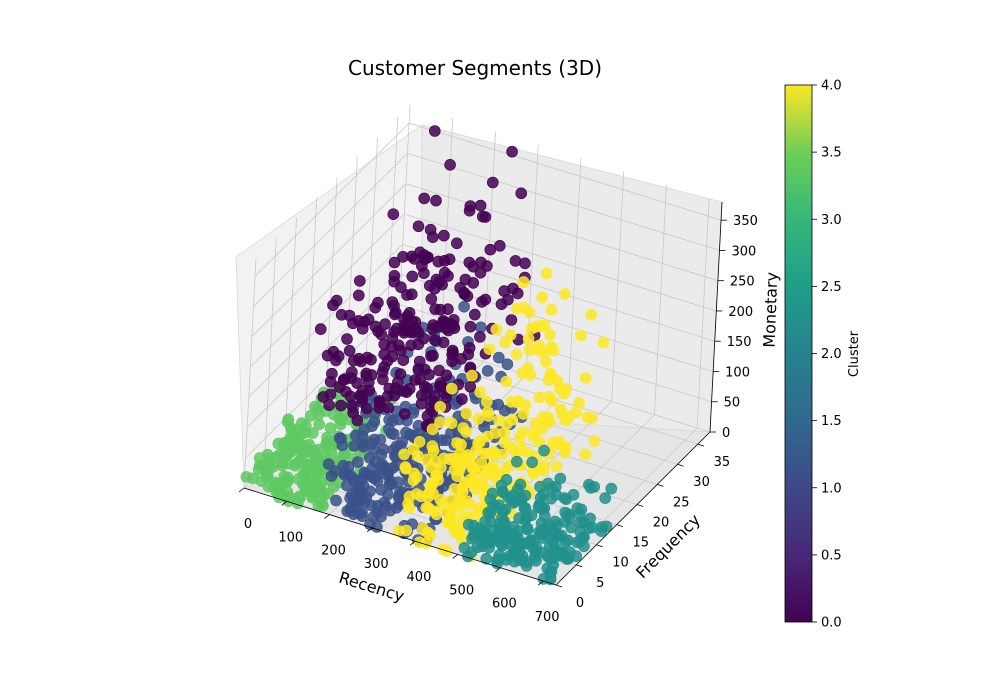 This screenshot has width=1000, height=700. What do you see at coordinates (419, 577) in the screenshot?
I see `x-tick-label: 400` at bounding box center [419, 577].